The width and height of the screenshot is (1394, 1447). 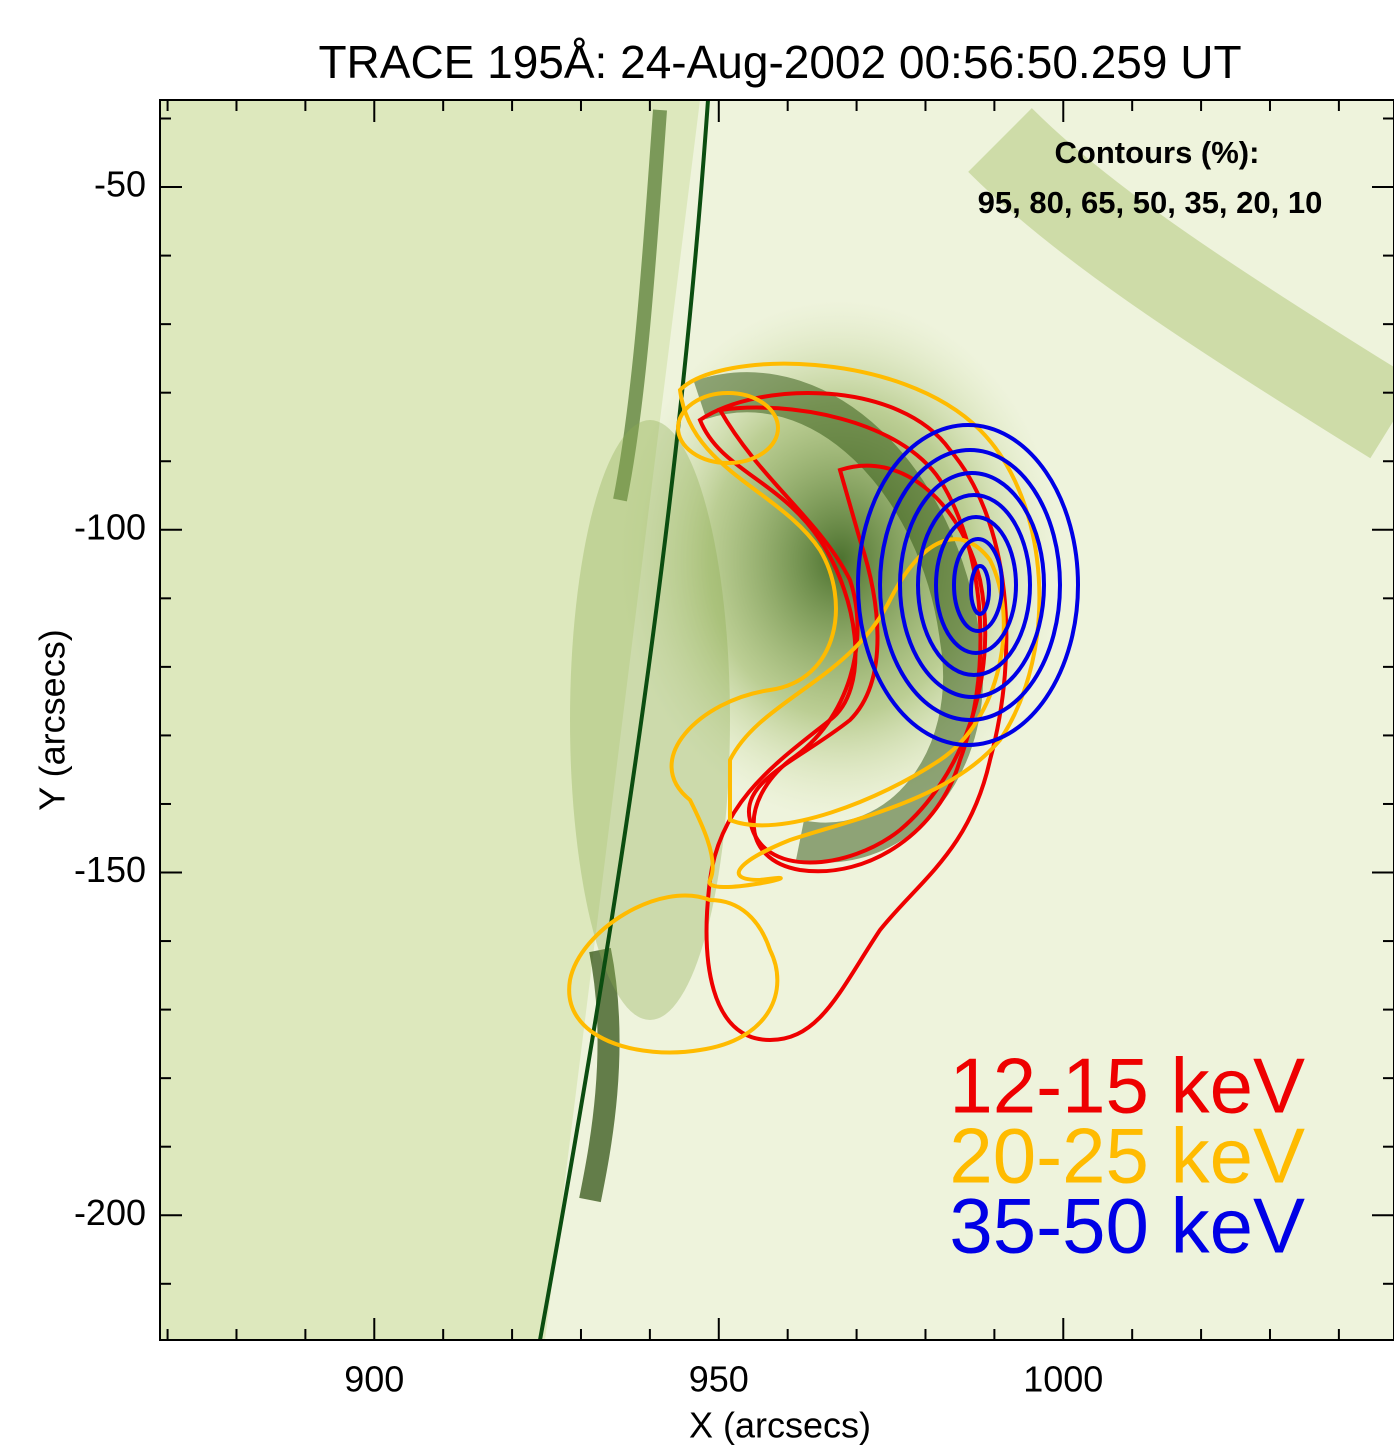 I want to click on y-tick-label: -100, so click(x=110, y=526).